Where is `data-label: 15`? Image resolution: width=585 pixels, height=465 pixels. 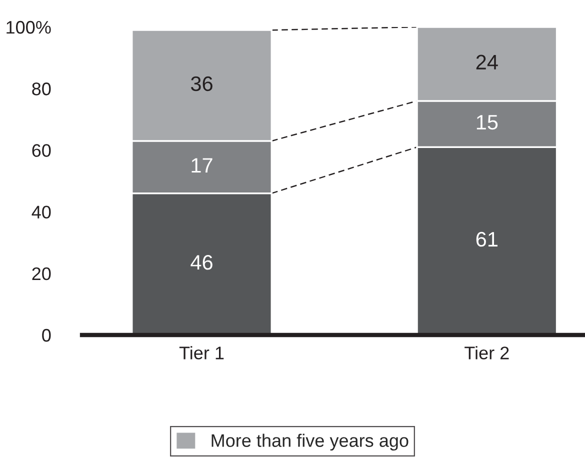
data-label: 15 is located at coordinates (487, 122).